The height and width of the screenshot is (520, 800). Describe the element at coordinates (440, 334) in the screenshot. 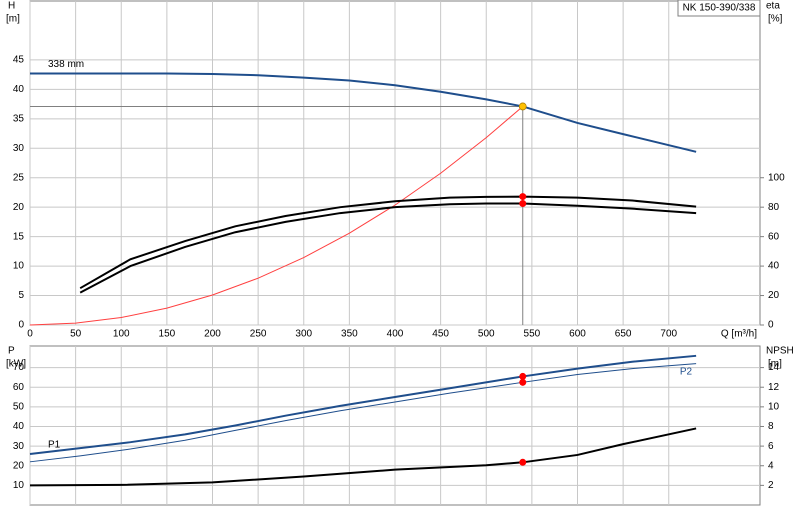

I see `x-tick-label: 450` at that location.